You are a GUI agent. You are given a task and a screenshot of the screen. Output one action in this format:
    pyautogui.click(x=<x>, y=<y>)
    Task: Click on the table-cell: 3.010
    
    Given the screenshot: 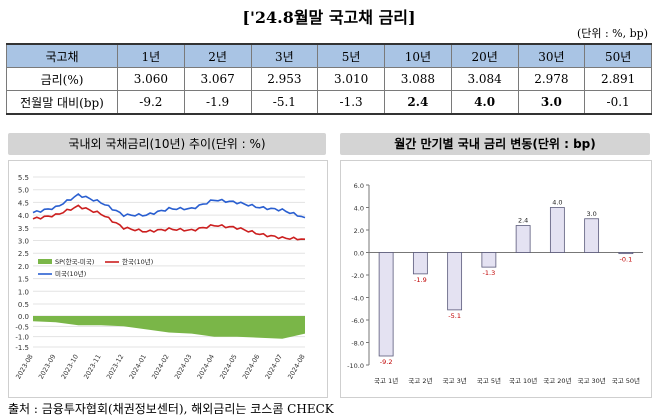 What is the action you would take?
    pyautogui.click(x=351, y=79)
    